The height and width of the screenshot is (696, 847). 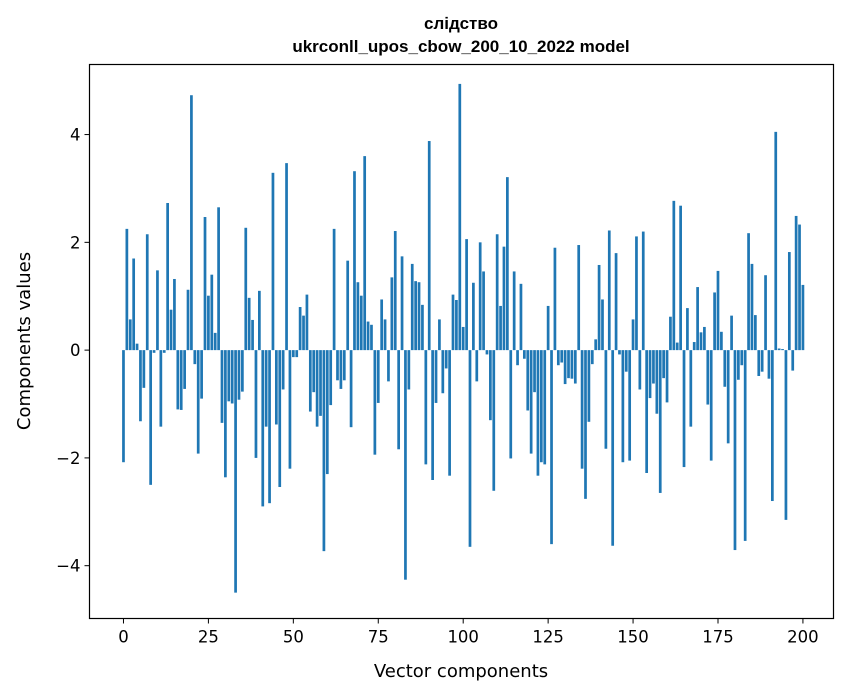 What do you see at coordinates (461, 671) in the screenshot?
I see `x-axis-label: Vector components` at bounding box center [461, 671].